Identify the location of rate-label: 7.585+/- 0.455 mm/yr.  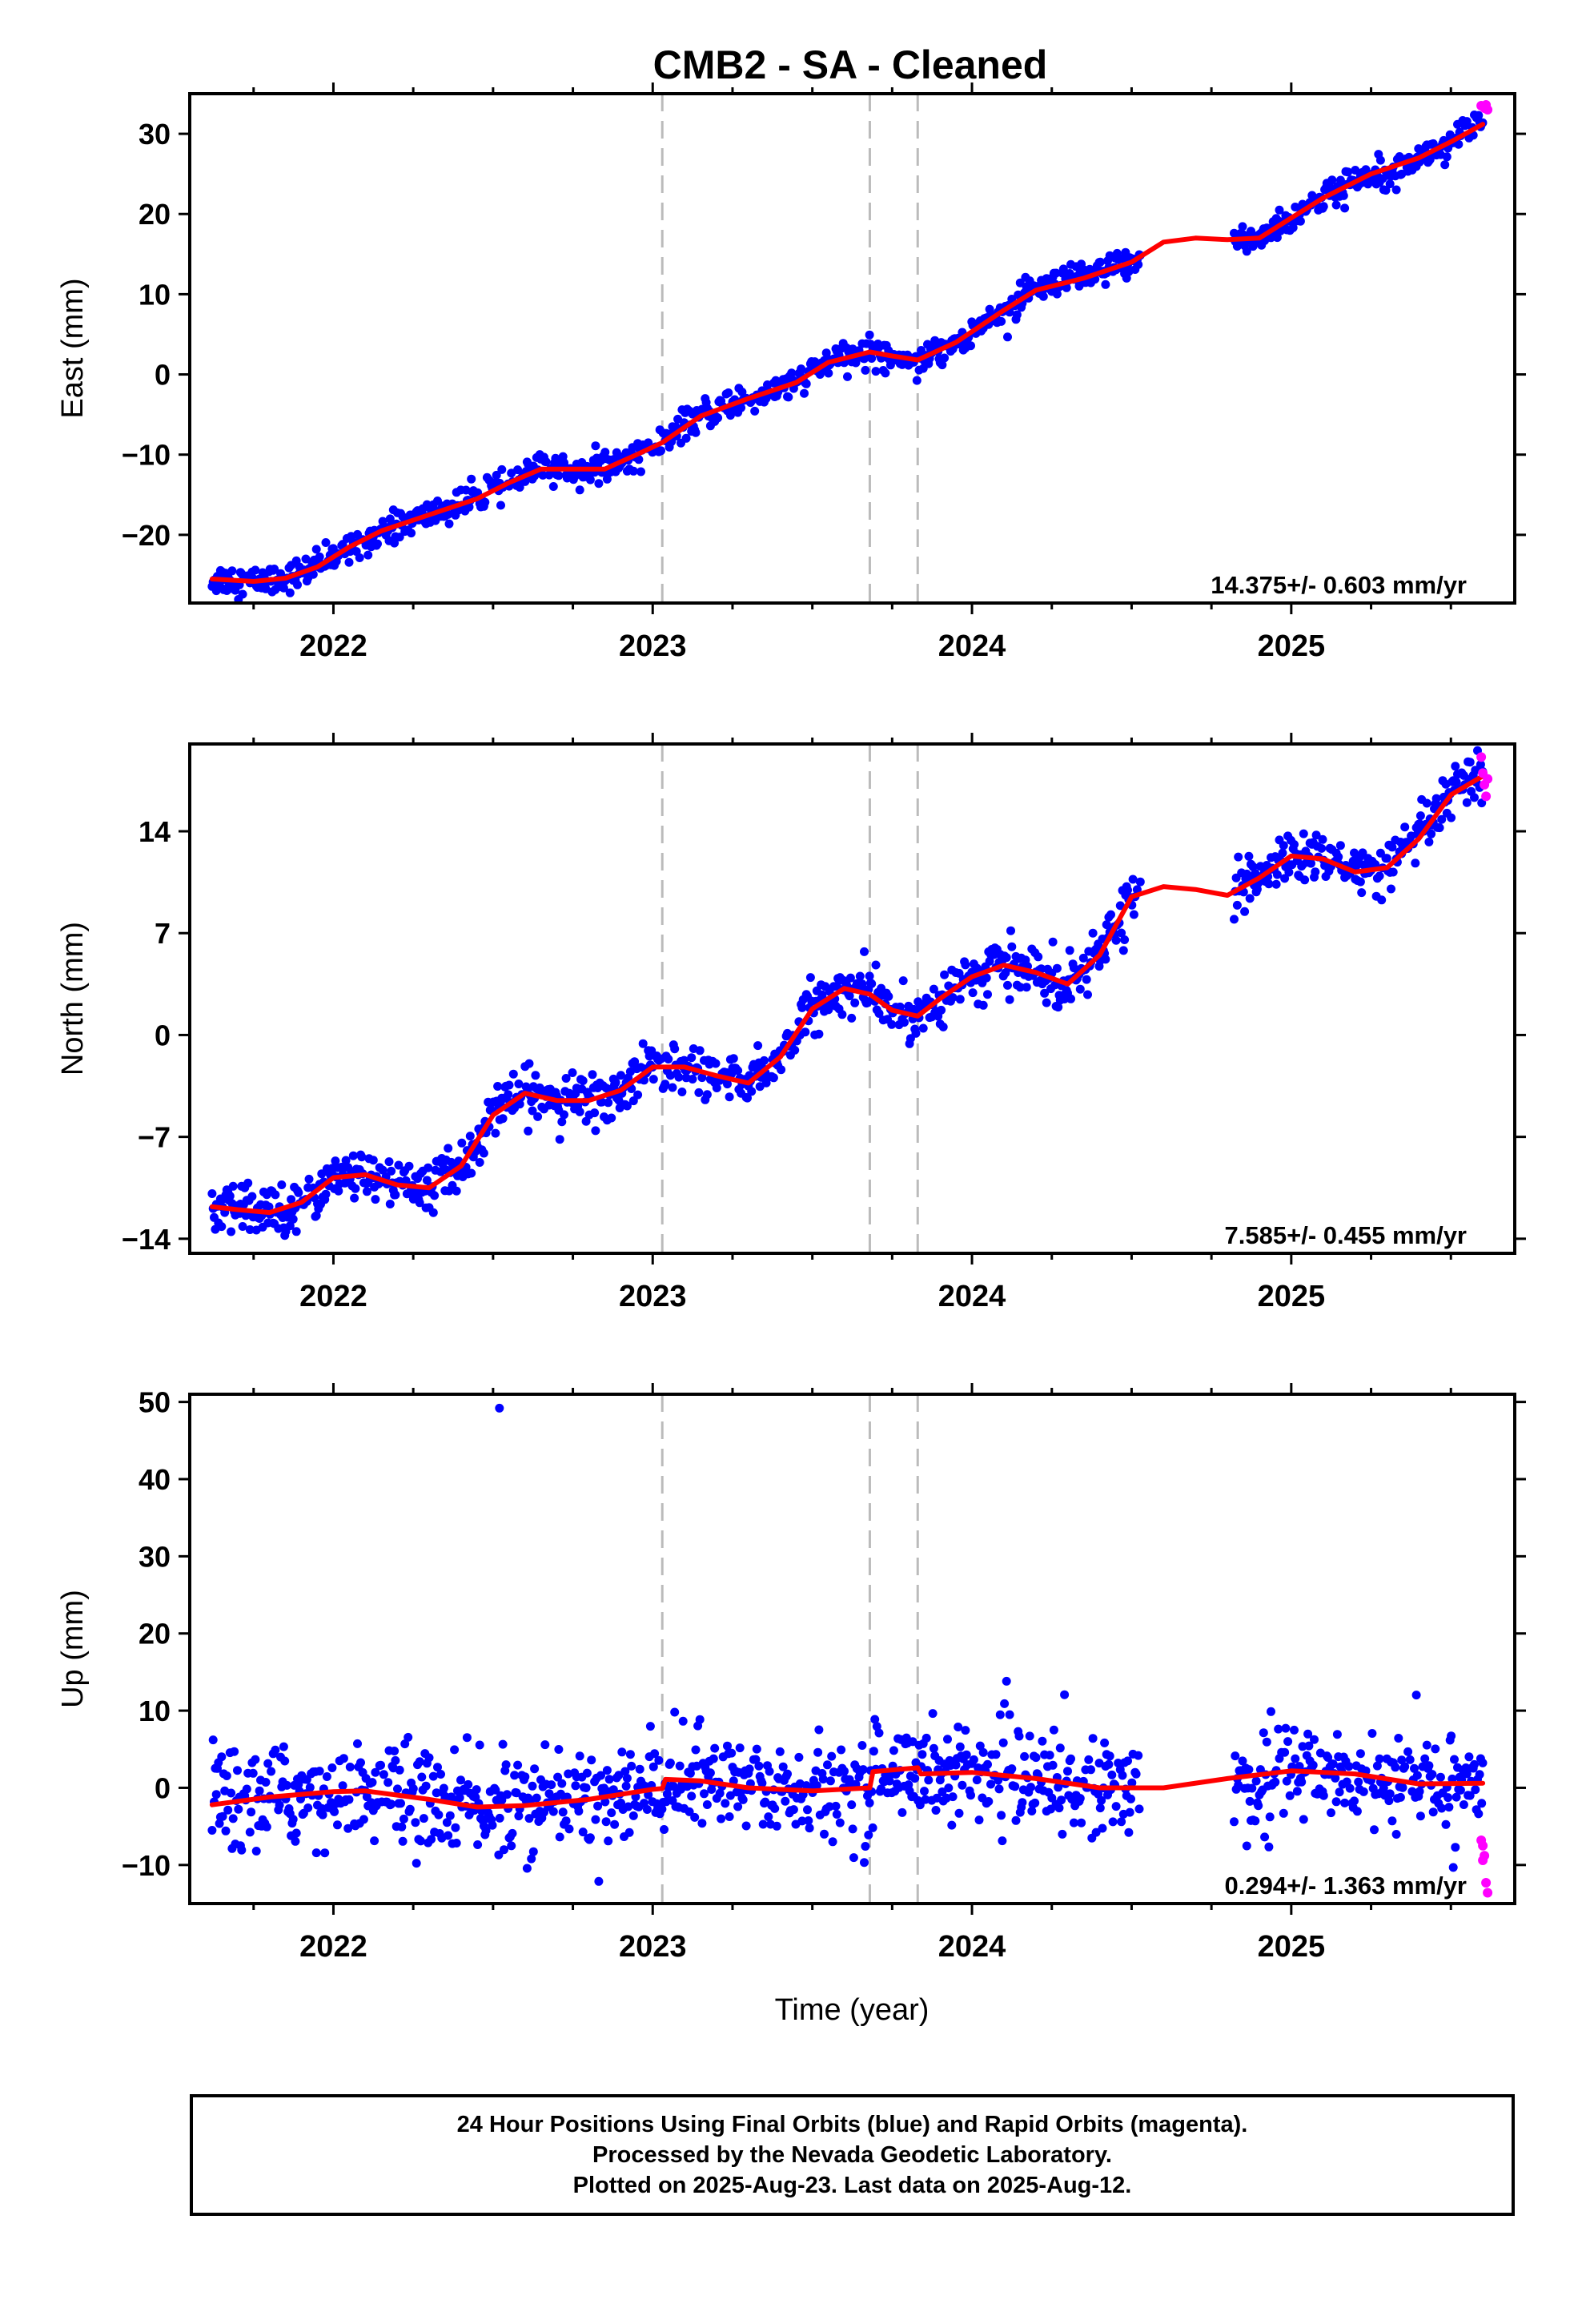
(1346, 1235).